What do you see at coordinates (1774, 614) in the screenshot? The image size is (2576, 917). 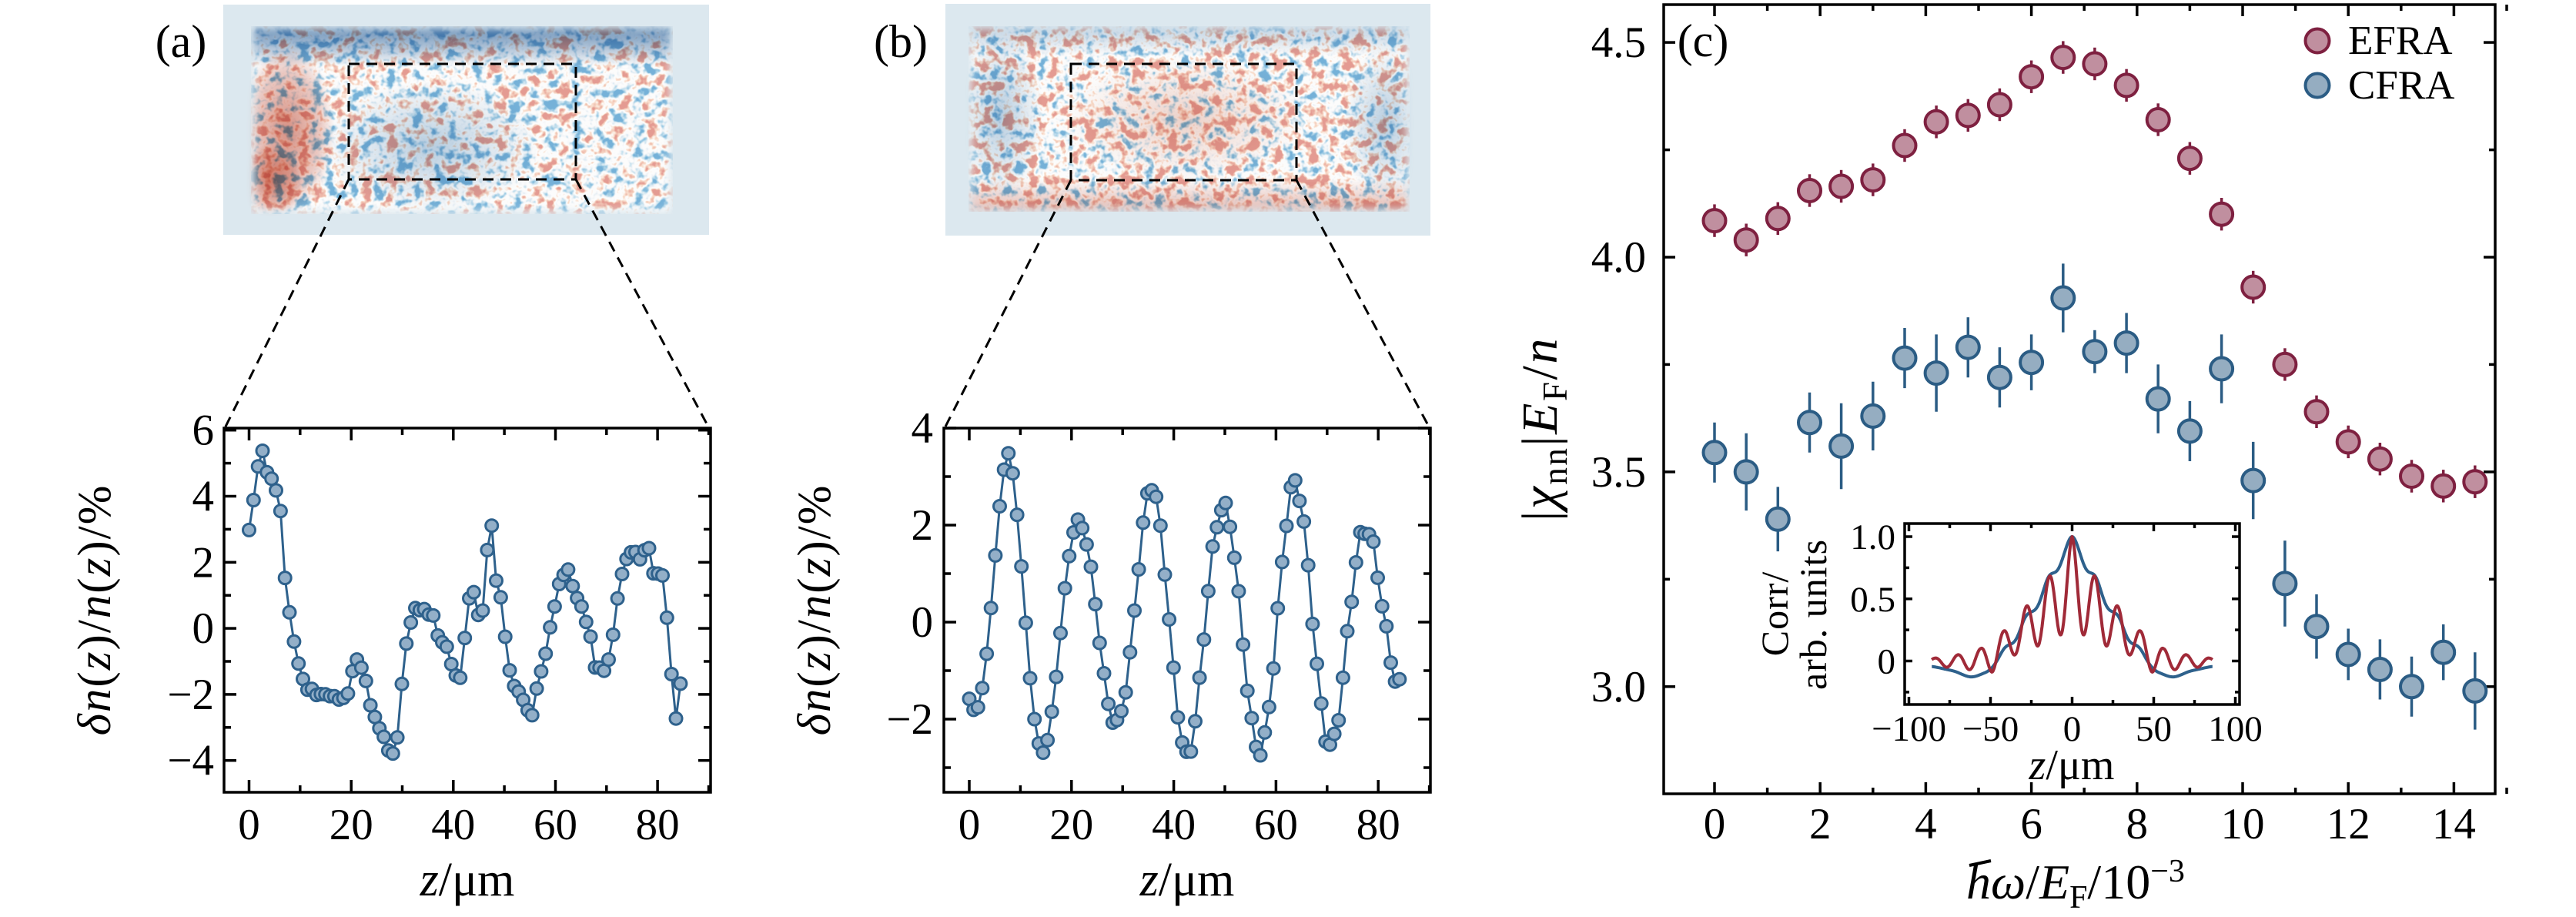 I see `svg-text: Corr/` at bounding box center [1774, 614].